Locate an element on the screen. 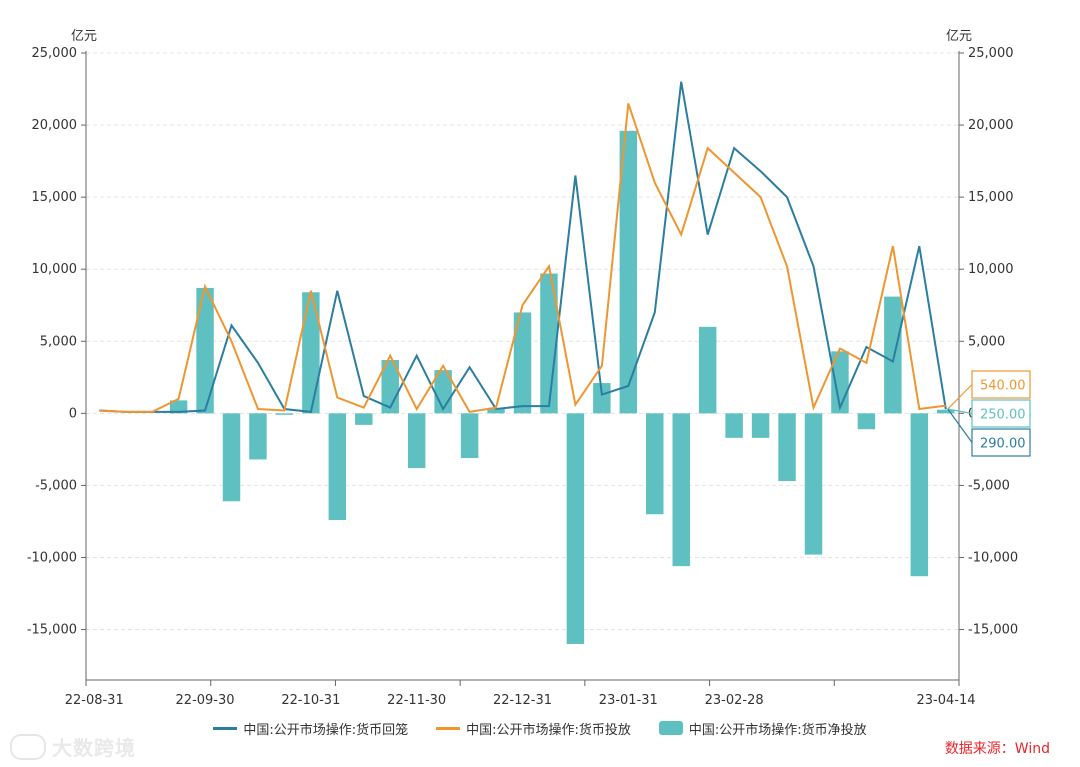 The height and width of the screenshot is (767, 1080). callout-box-net is located at coordinates (1001, 413).